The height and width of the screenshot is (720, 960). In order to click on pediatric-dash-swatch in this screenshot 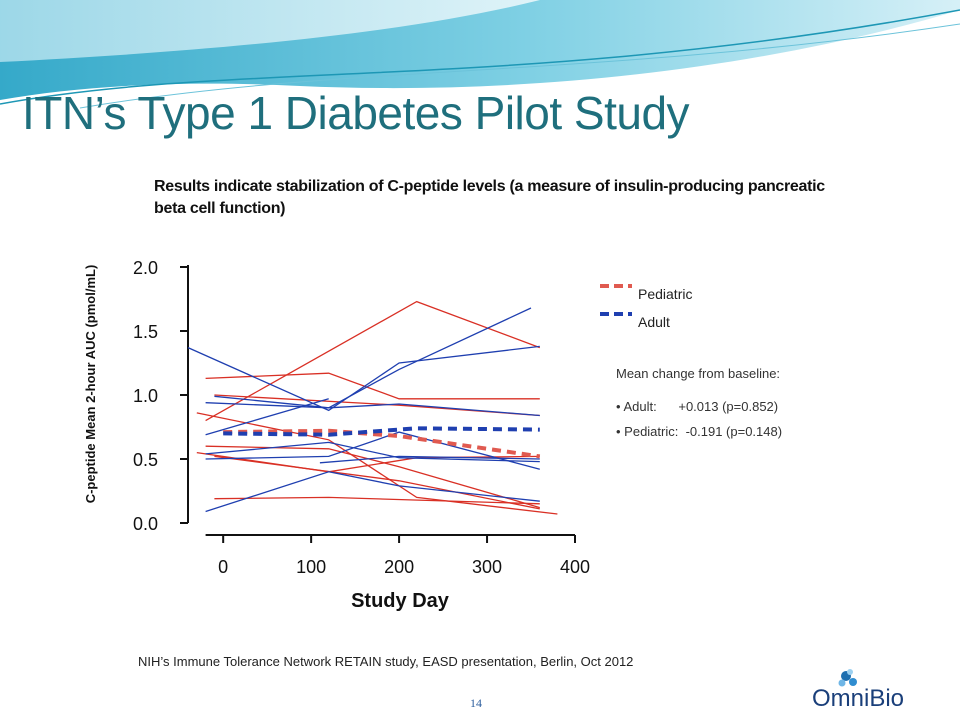, I will do `click(616, 286)`.